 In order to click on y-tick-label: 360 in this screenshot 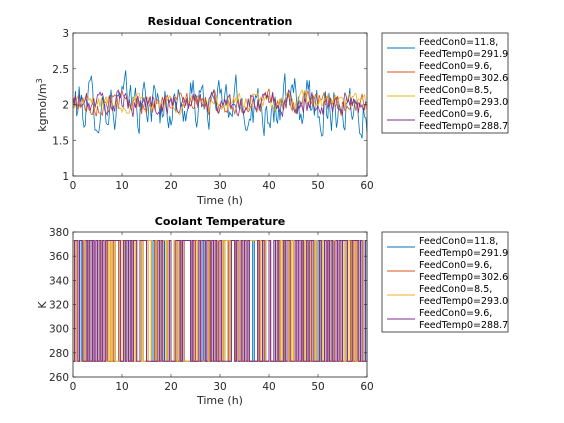, I will do `click(59, 257)`.